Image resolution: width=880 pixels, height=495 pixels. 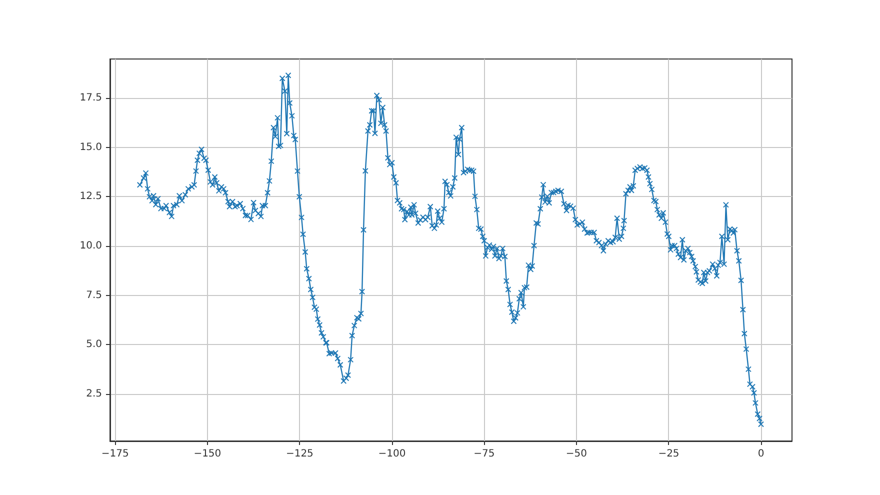 What do you see at coordinates (761, 454) in the screenshot?
I see `x-tick-label: 0` at bounding box center [761, 454].